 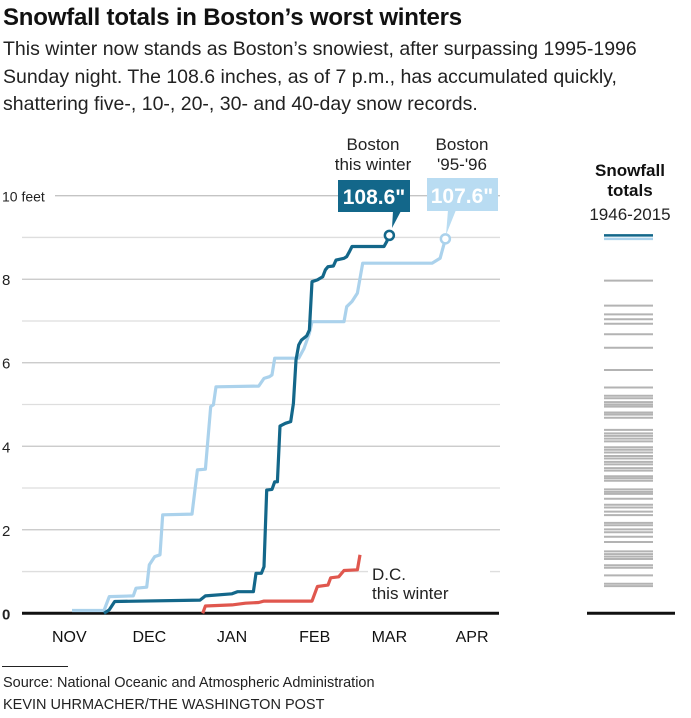 I want to click on y-axis-labels: 10 feet 8 6 4 2 0, so click(x=23, y=406).